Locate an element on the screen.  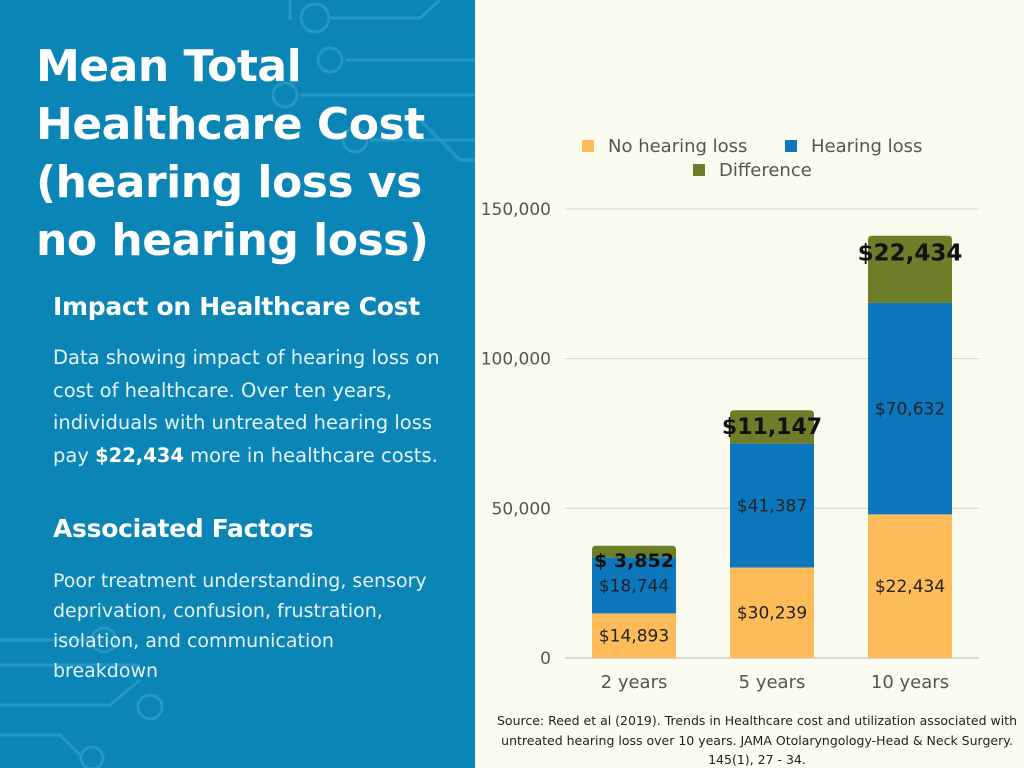
factors-heading: Associated Factors is located at coordinates (183, 528).